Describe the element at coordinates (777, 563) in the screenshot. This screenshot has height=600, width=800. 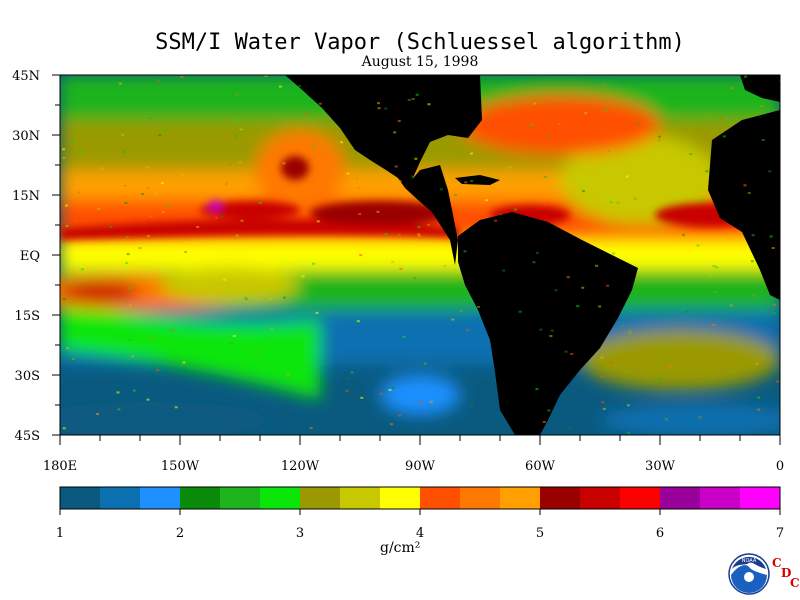
I see `cdc-letter-1: C` at that location.